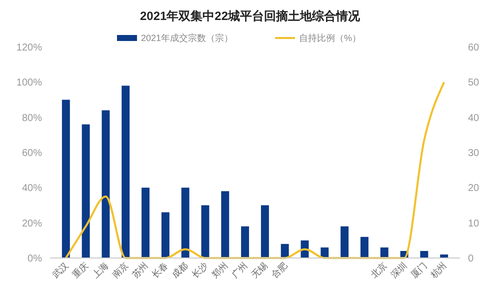  What do you see at coordinates (100, 270) in the screenshot?
I see `x-tick-label: 上海` at bounding box center [100, 270].